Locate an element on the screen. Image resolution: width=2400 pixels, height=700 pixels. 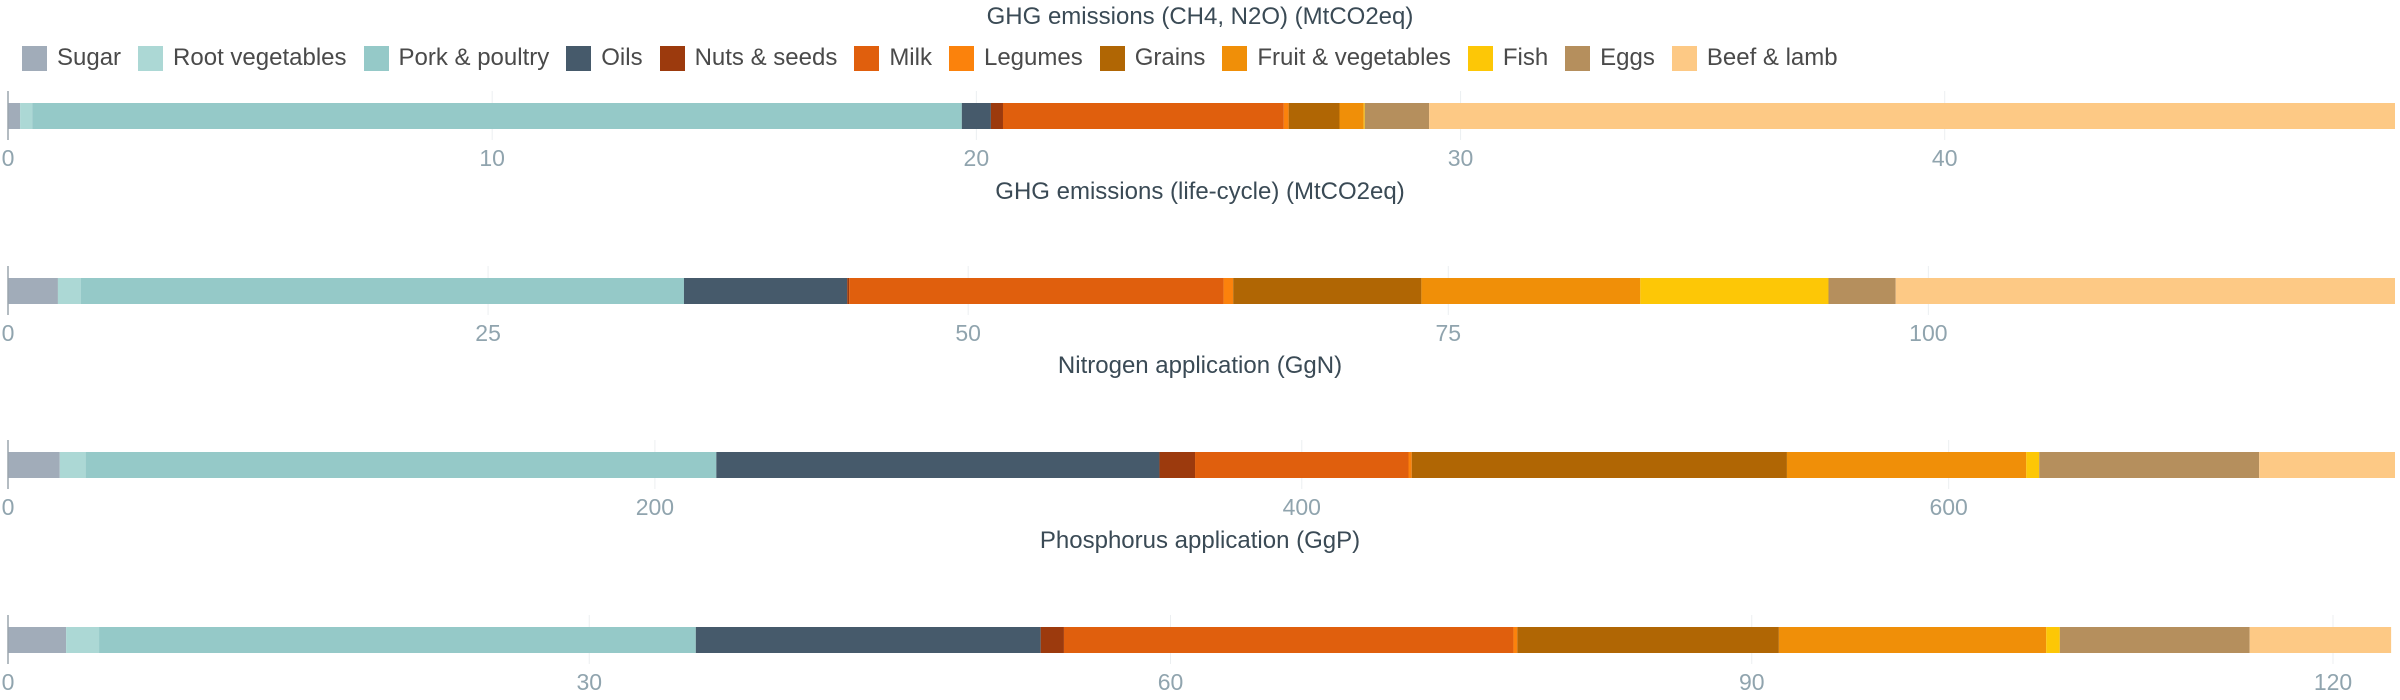
tick-label: 40 is located at coordinates (1945, 158).